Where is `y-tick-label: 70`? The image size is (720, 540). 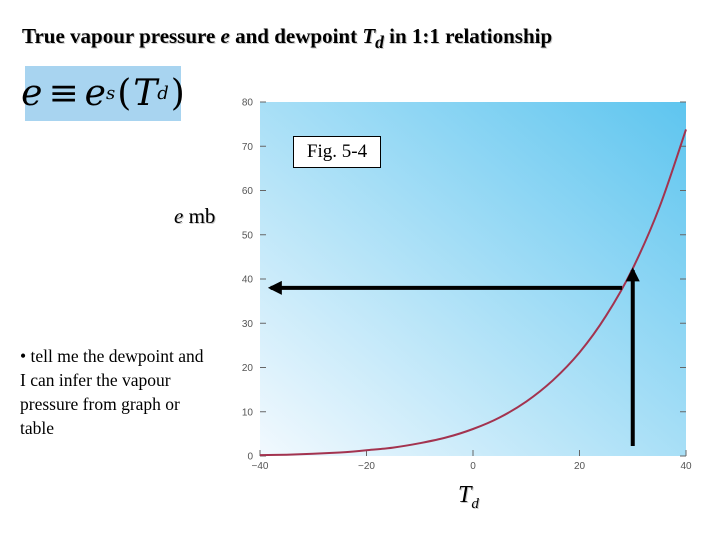
y-tick-label: 70 is located at coordinates (248, 147).